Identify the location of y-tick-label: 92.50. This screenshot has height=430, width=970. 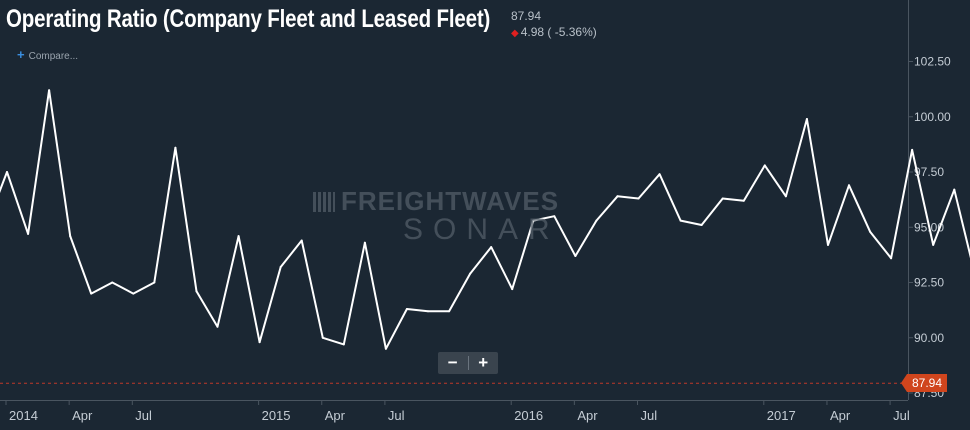
(929, 283).